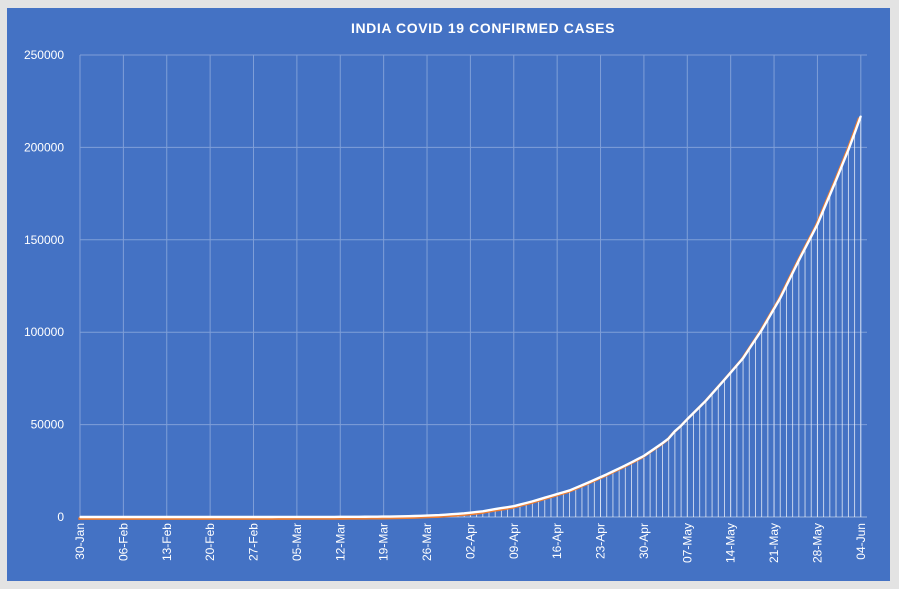  Describe the element at coordinates (44, 332) in the screenshot. I see `y-tick-label: 100000` at that location.